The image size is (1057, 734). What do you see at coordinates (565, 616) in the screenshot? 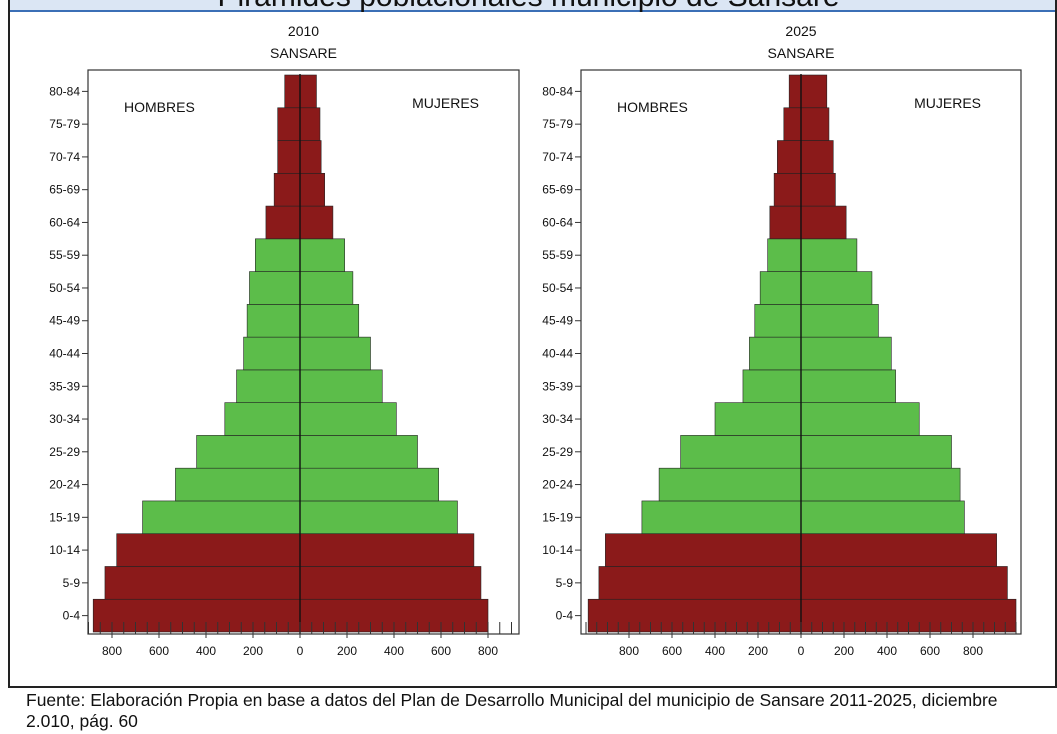
I see `y-tick-label: 0-4` at bounding box center [565, 616].